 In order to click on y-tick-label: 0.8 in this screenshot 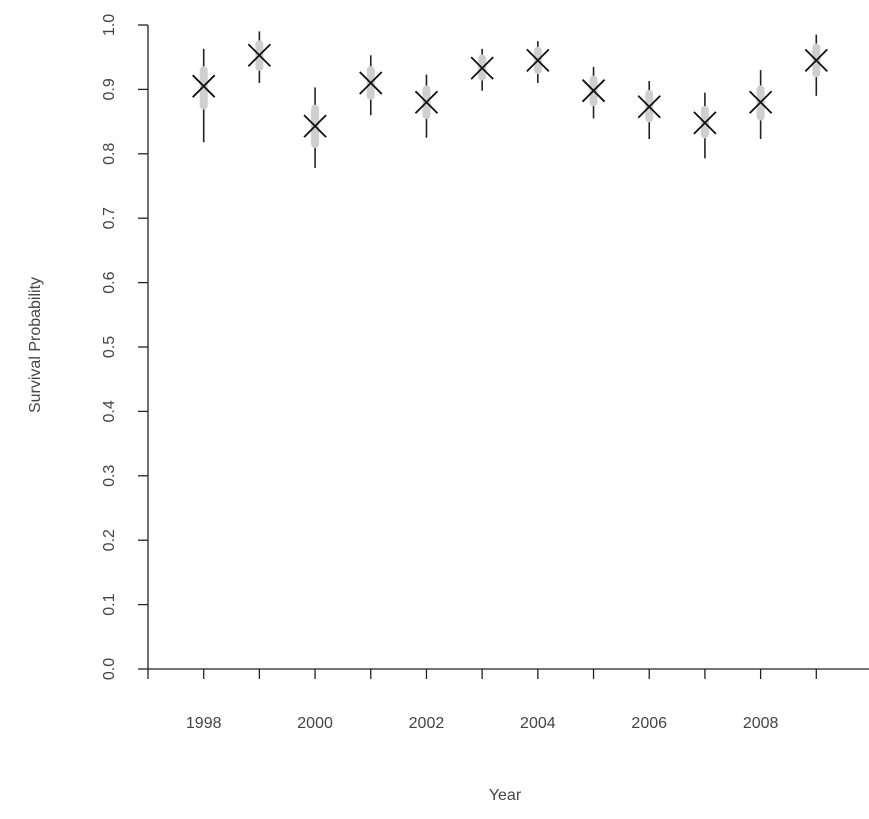, I will do `click(109, 154)`.